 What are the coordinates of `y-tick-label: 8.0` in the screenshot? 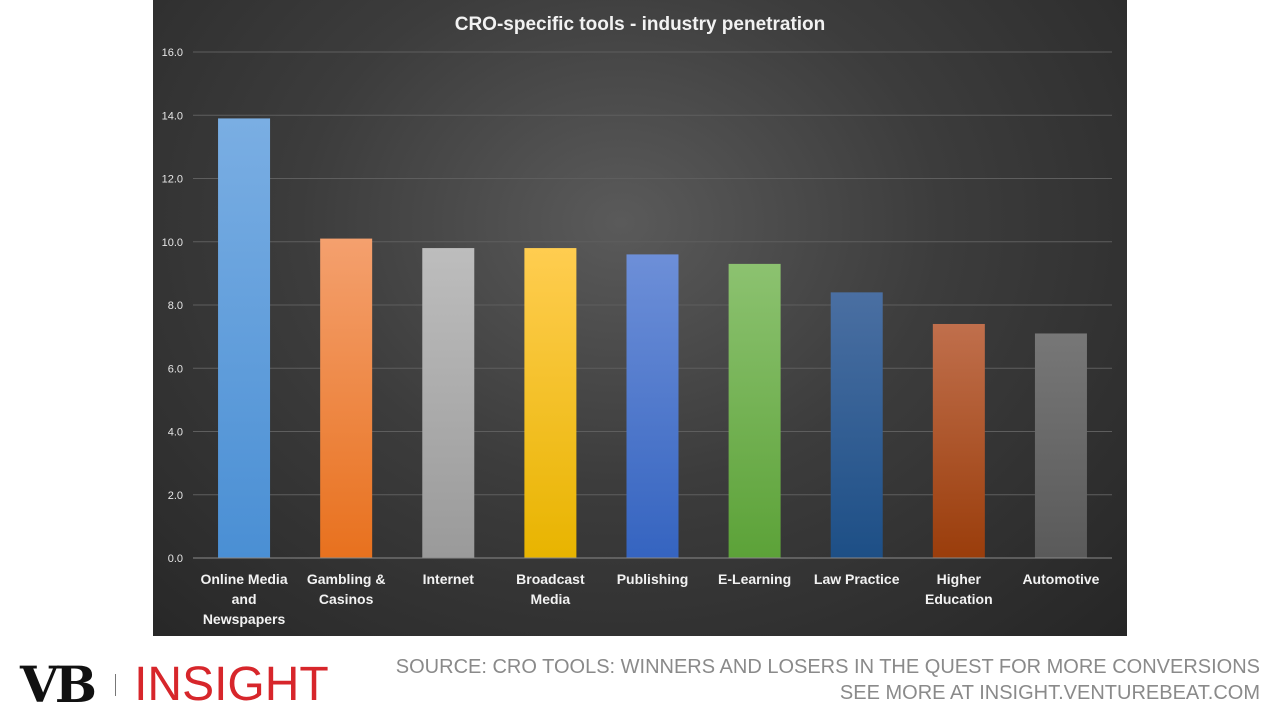 It's located at (175, 306).